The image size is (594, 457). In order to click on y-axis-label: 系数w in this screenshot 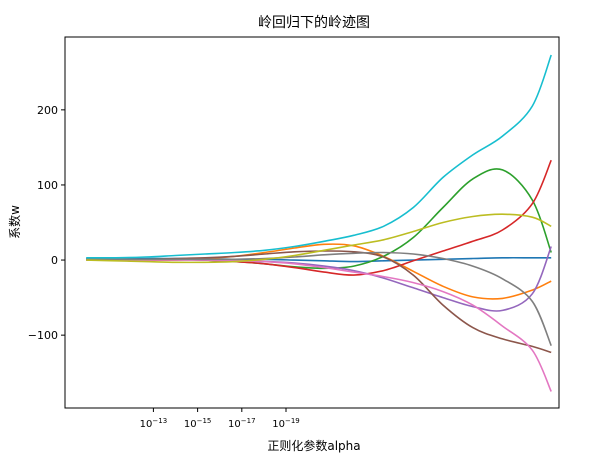, I will do `click(14, 222)`.